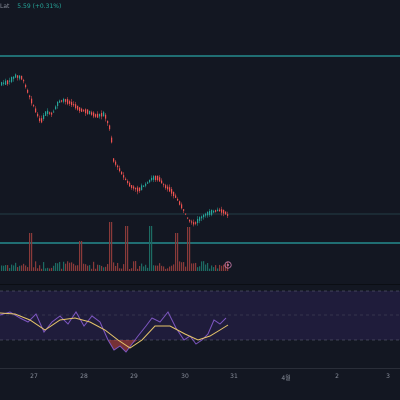 This screenshot has height=400, width=400. Describe the element at coordinates (115, 246) in the screenshot. I see `volume-series` at that location.